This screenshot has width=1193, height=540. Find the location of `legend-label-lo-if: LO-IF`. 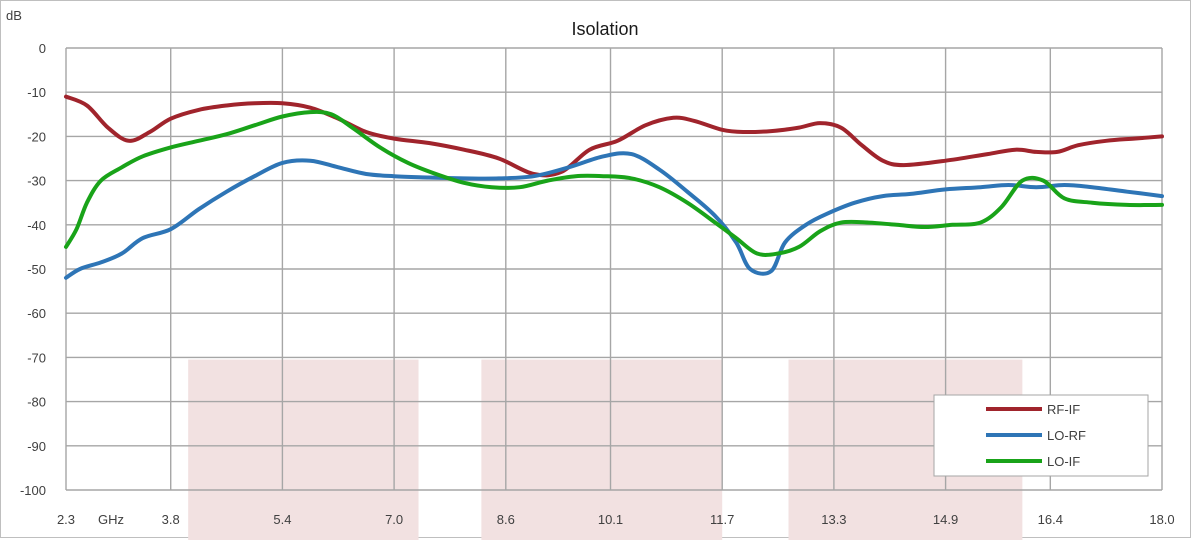

legend-label-lo-if: LO-IF is located at coordinates (1063, 461).